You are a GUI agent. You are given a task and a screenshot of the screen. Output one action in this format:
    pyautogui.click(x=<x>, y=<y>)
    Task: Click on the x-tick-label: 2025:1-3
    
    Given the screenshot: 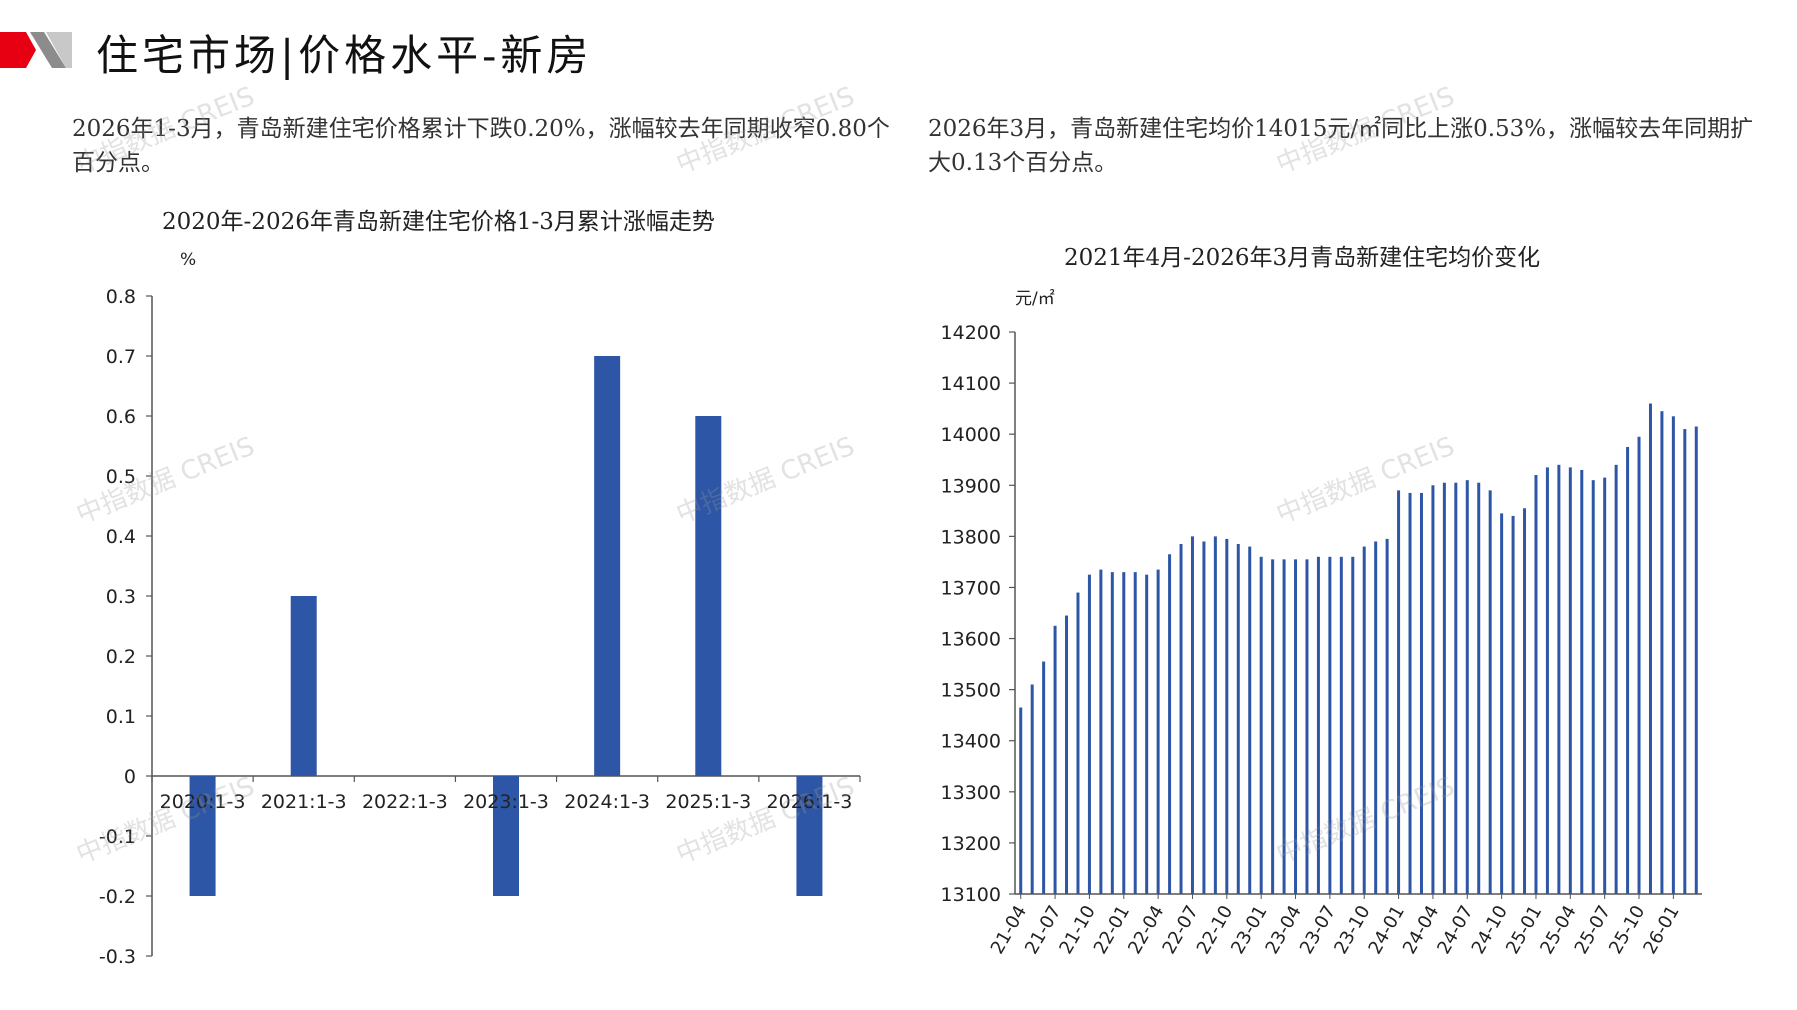 What is the action you would take?
    pyautogui.click(x=708, y=802)
    